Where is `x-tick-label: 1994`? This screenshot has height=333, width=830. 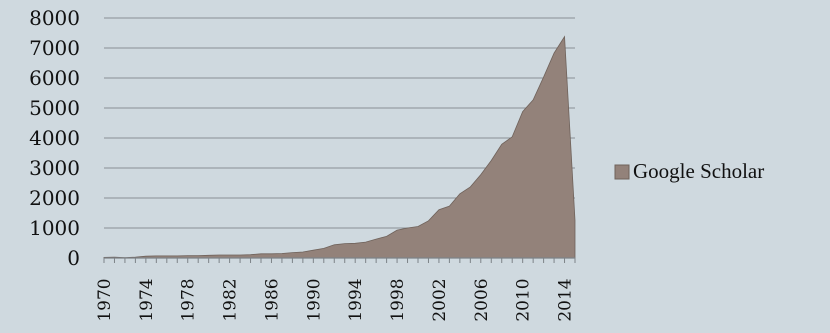
x-tick-label: 1994 is located at coordinates (356, 299).